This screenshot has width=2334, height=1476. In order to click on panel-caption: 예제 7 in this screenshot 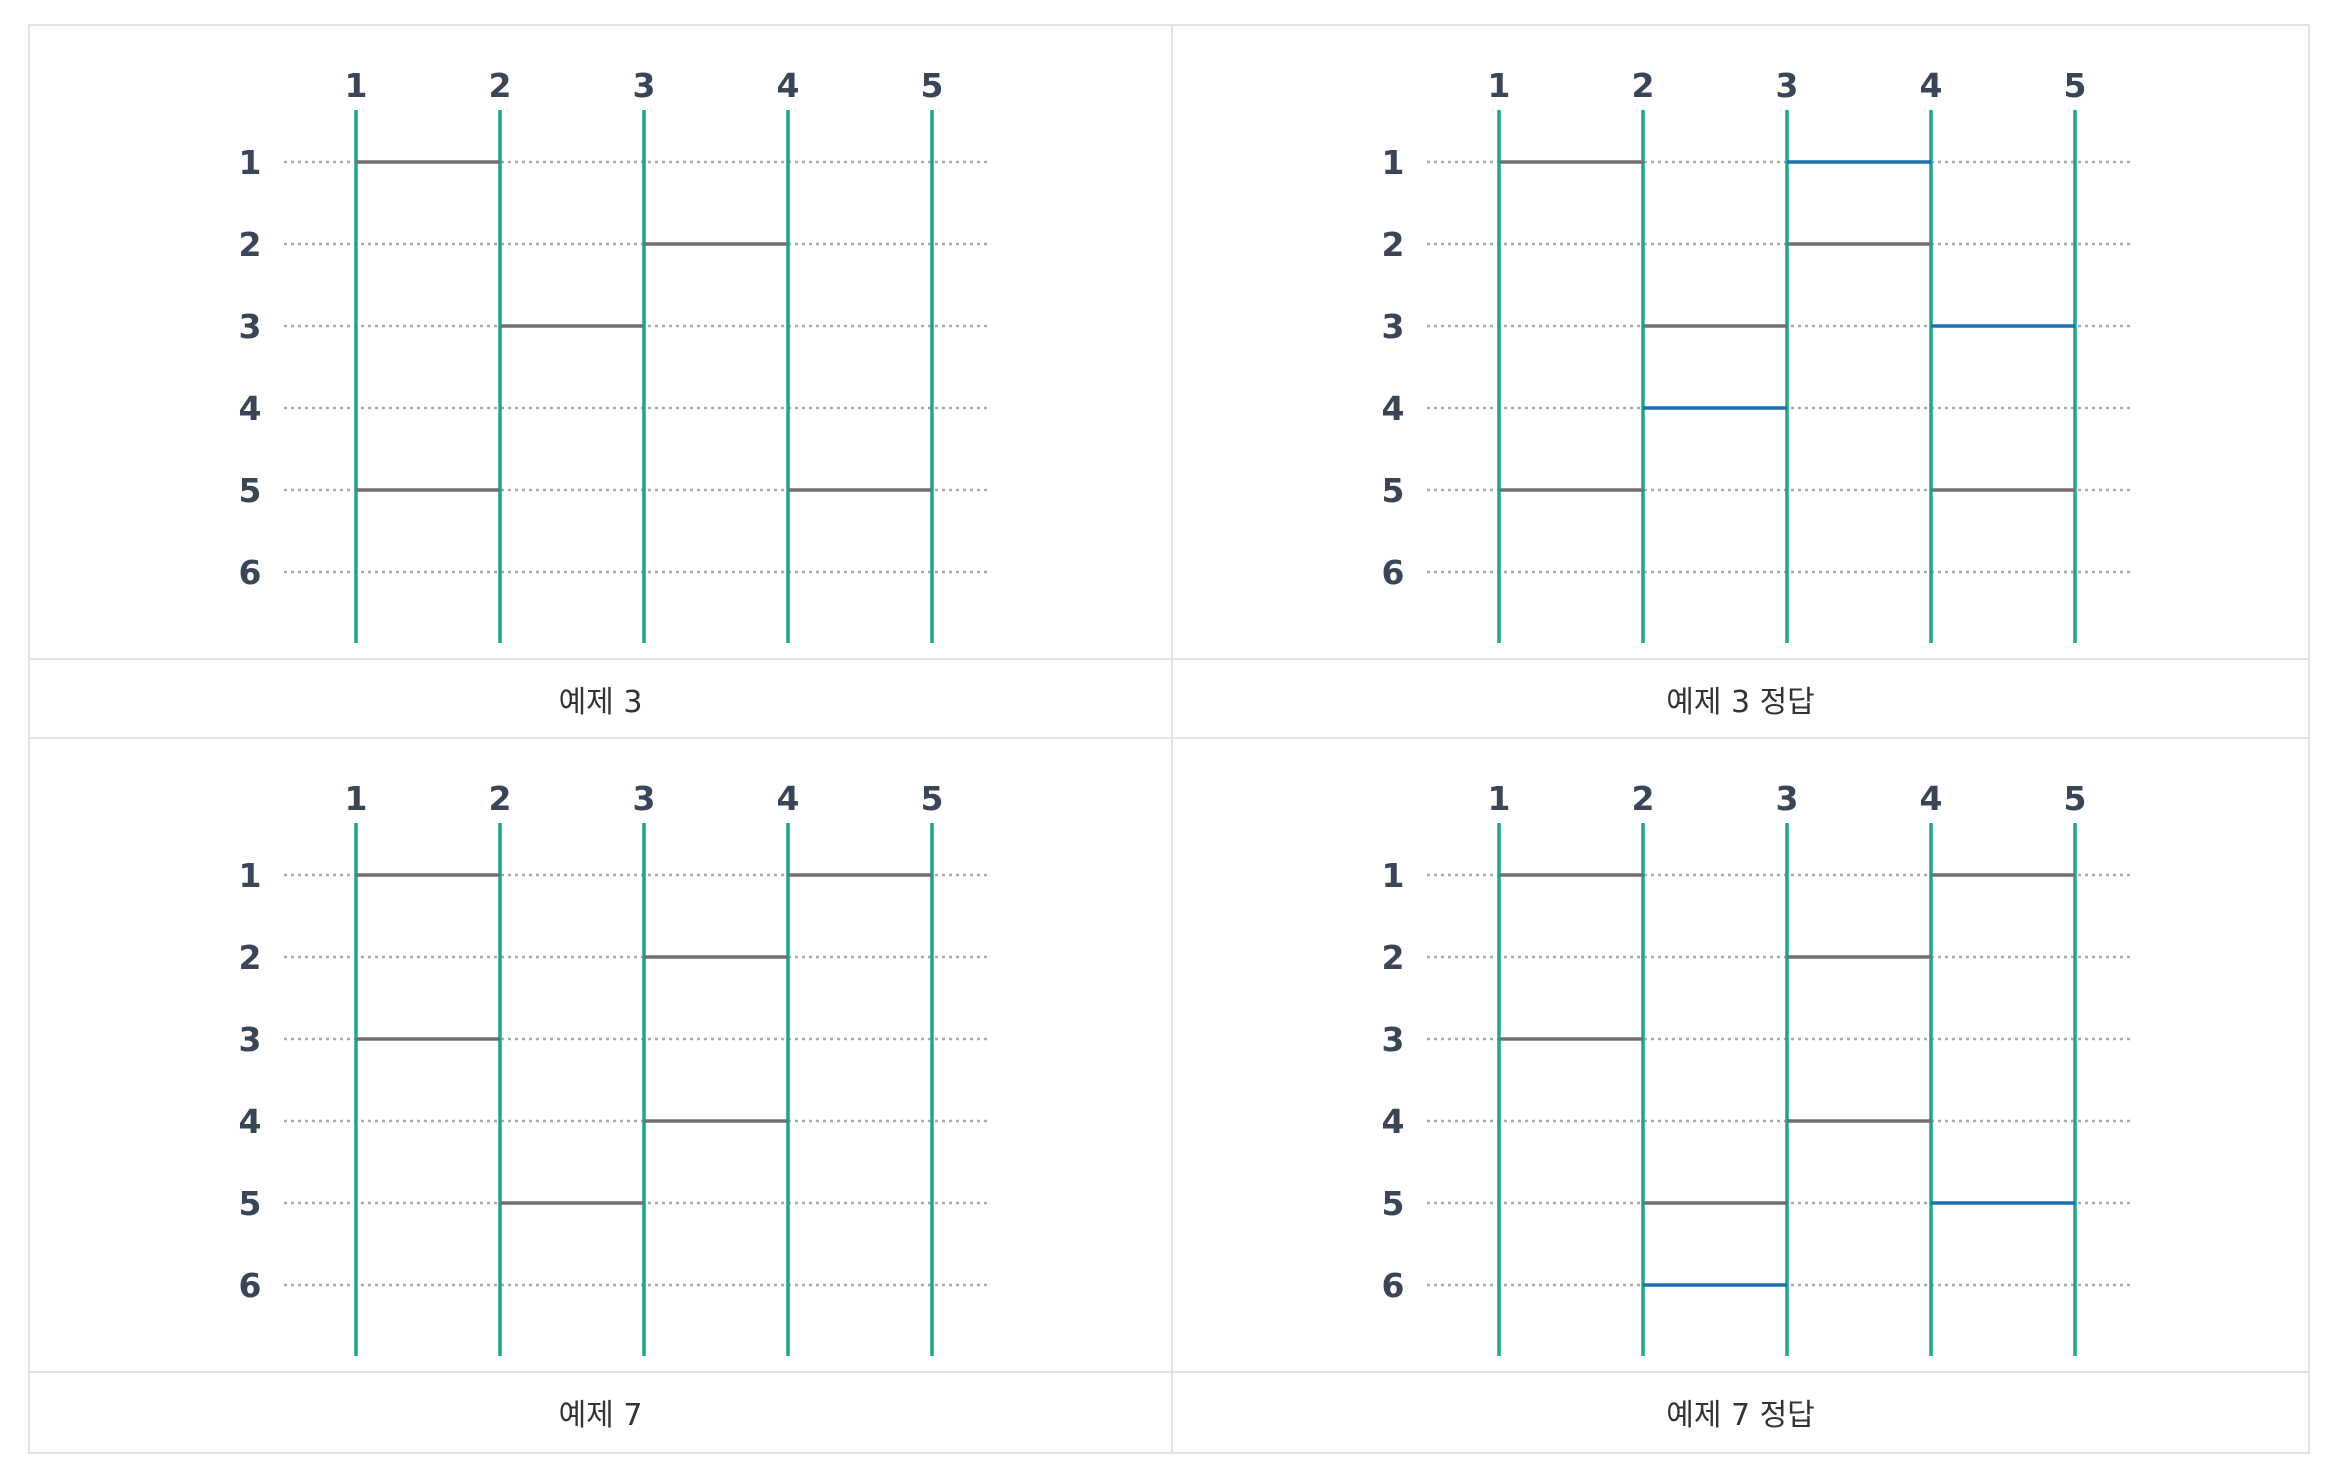, I will do `click(600, 1410)`.